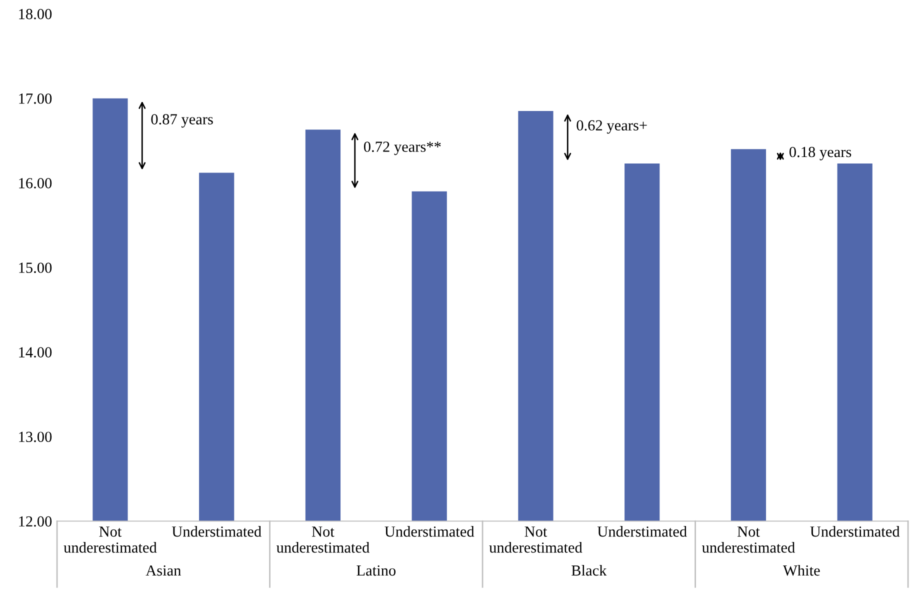 The height and width of the screenshot is (599, 920). Describe the element at coordinates (182, 121) in the screenshot. I see `annotation: 0.87 years` at that location.